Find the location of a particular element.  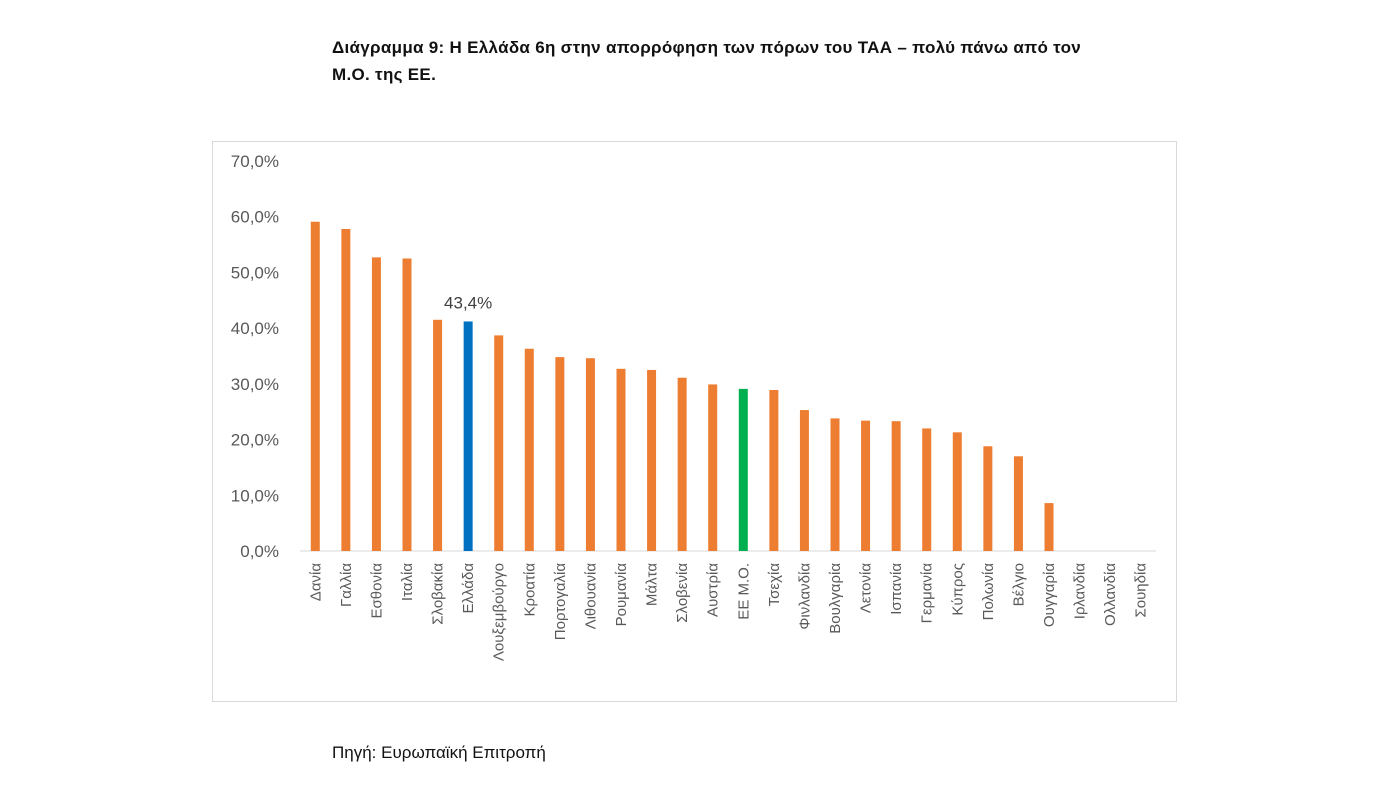

x-tick-label: Ελλάδα is located at coordinates (468, 588).